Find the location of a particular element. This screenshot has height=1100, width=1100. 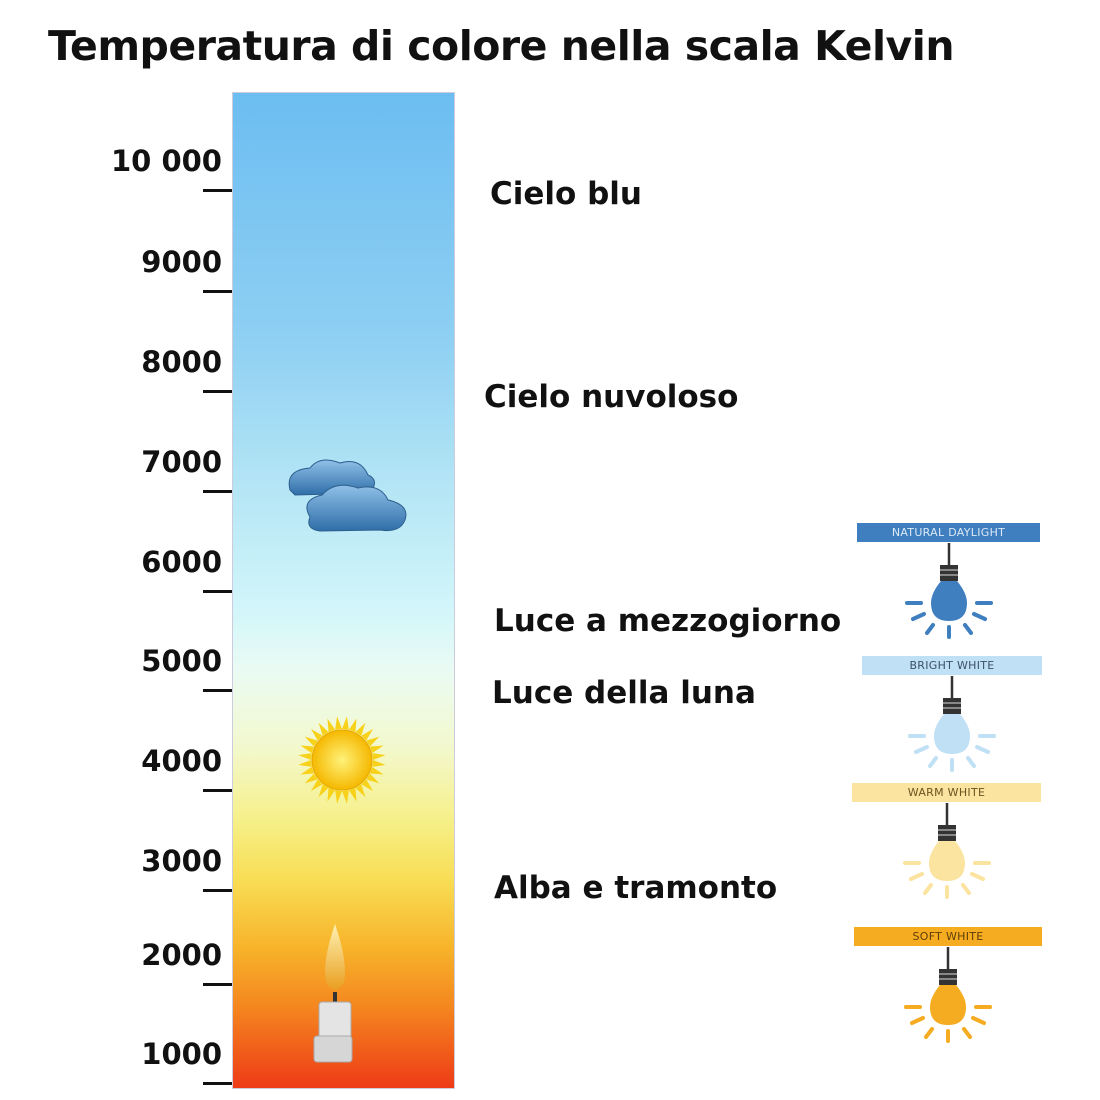

scale-tick-label: 2000 is located at coordinates (181, 955).